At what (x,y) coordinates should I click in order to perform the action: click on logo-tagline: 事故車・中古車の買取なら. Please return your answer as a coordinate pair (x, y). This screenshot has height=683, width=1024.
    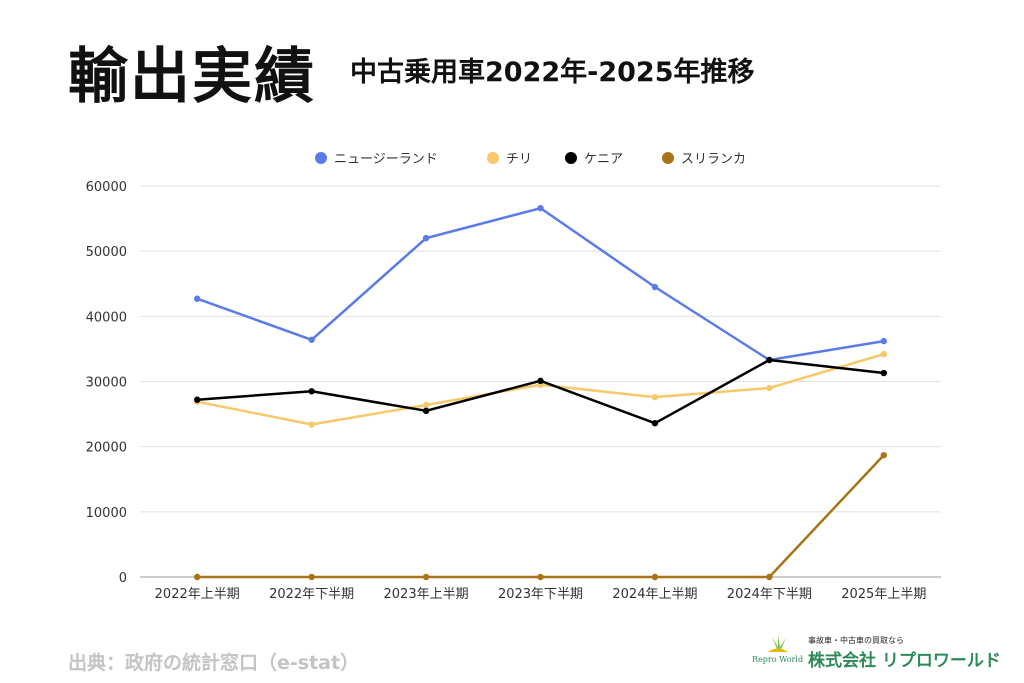
    Looking at the image, I should click on (856, 640).